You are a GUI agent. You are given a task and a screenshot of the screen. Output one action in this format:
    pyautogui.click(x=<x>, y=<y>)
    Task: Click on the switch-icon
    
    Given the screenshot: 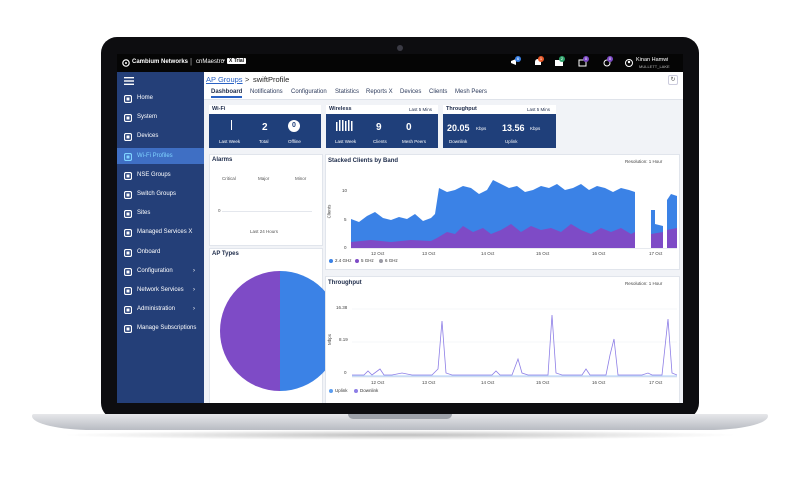 What is the action you would take?
    pyautogui.click(x=128, y=195)
    